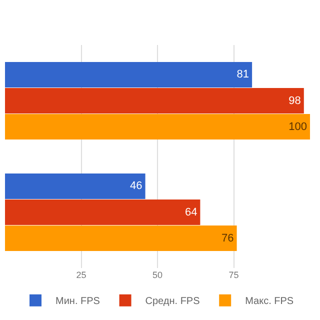  I want to click on data-label: 64, so click(191, 212).